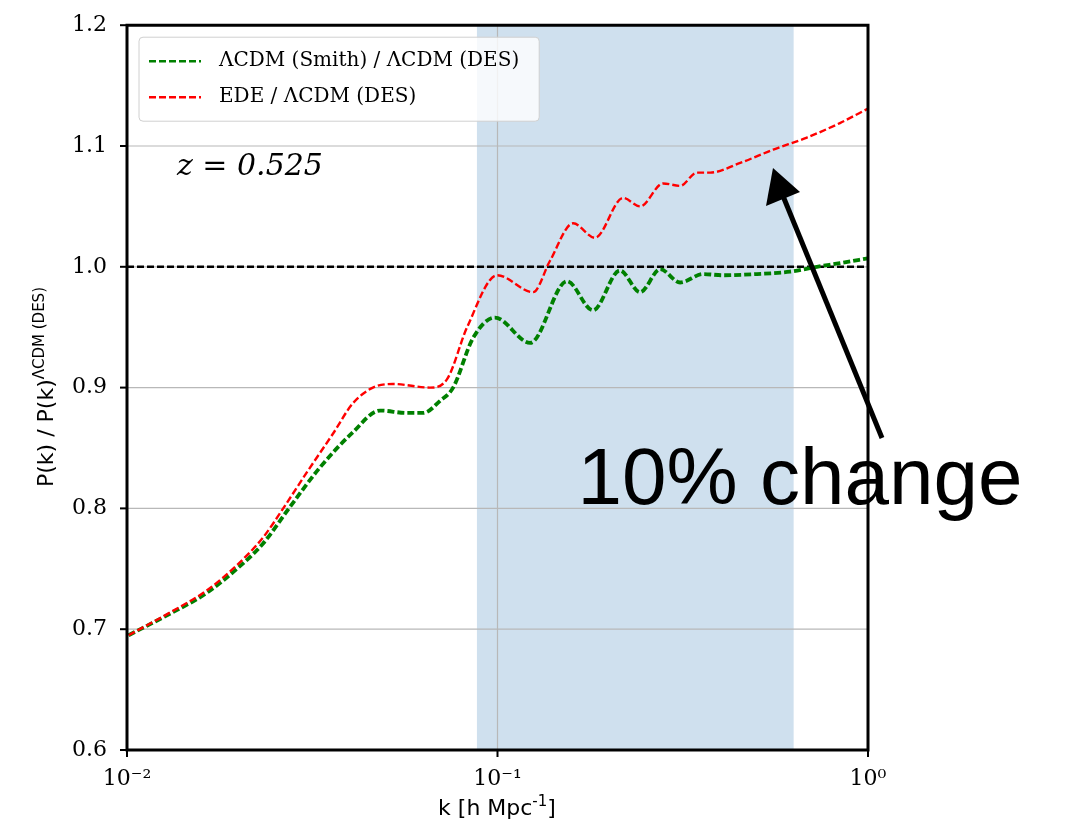 Image resolution: width=1070 pixels, height=822 pixels. What do you see at coordinates (249, 164) in the screenshot?
I see `annotation: z = 0.525` at bounding box center [249, 164].